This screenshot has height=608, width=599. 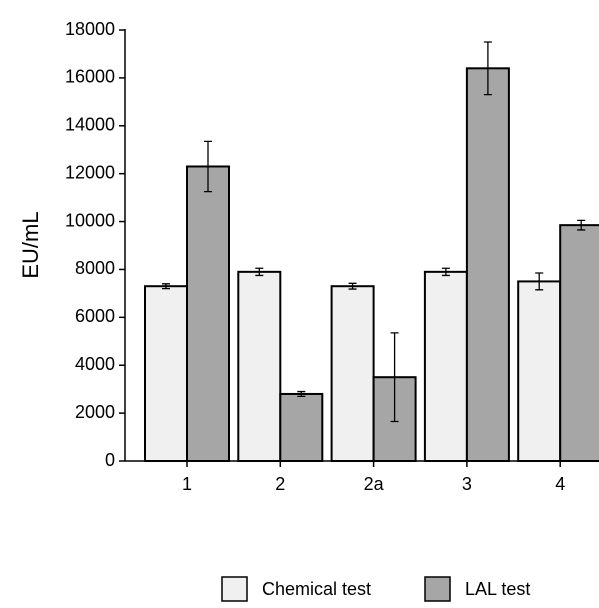 I want to click on y-tick-label: 4000, so click(x=95, y=364).